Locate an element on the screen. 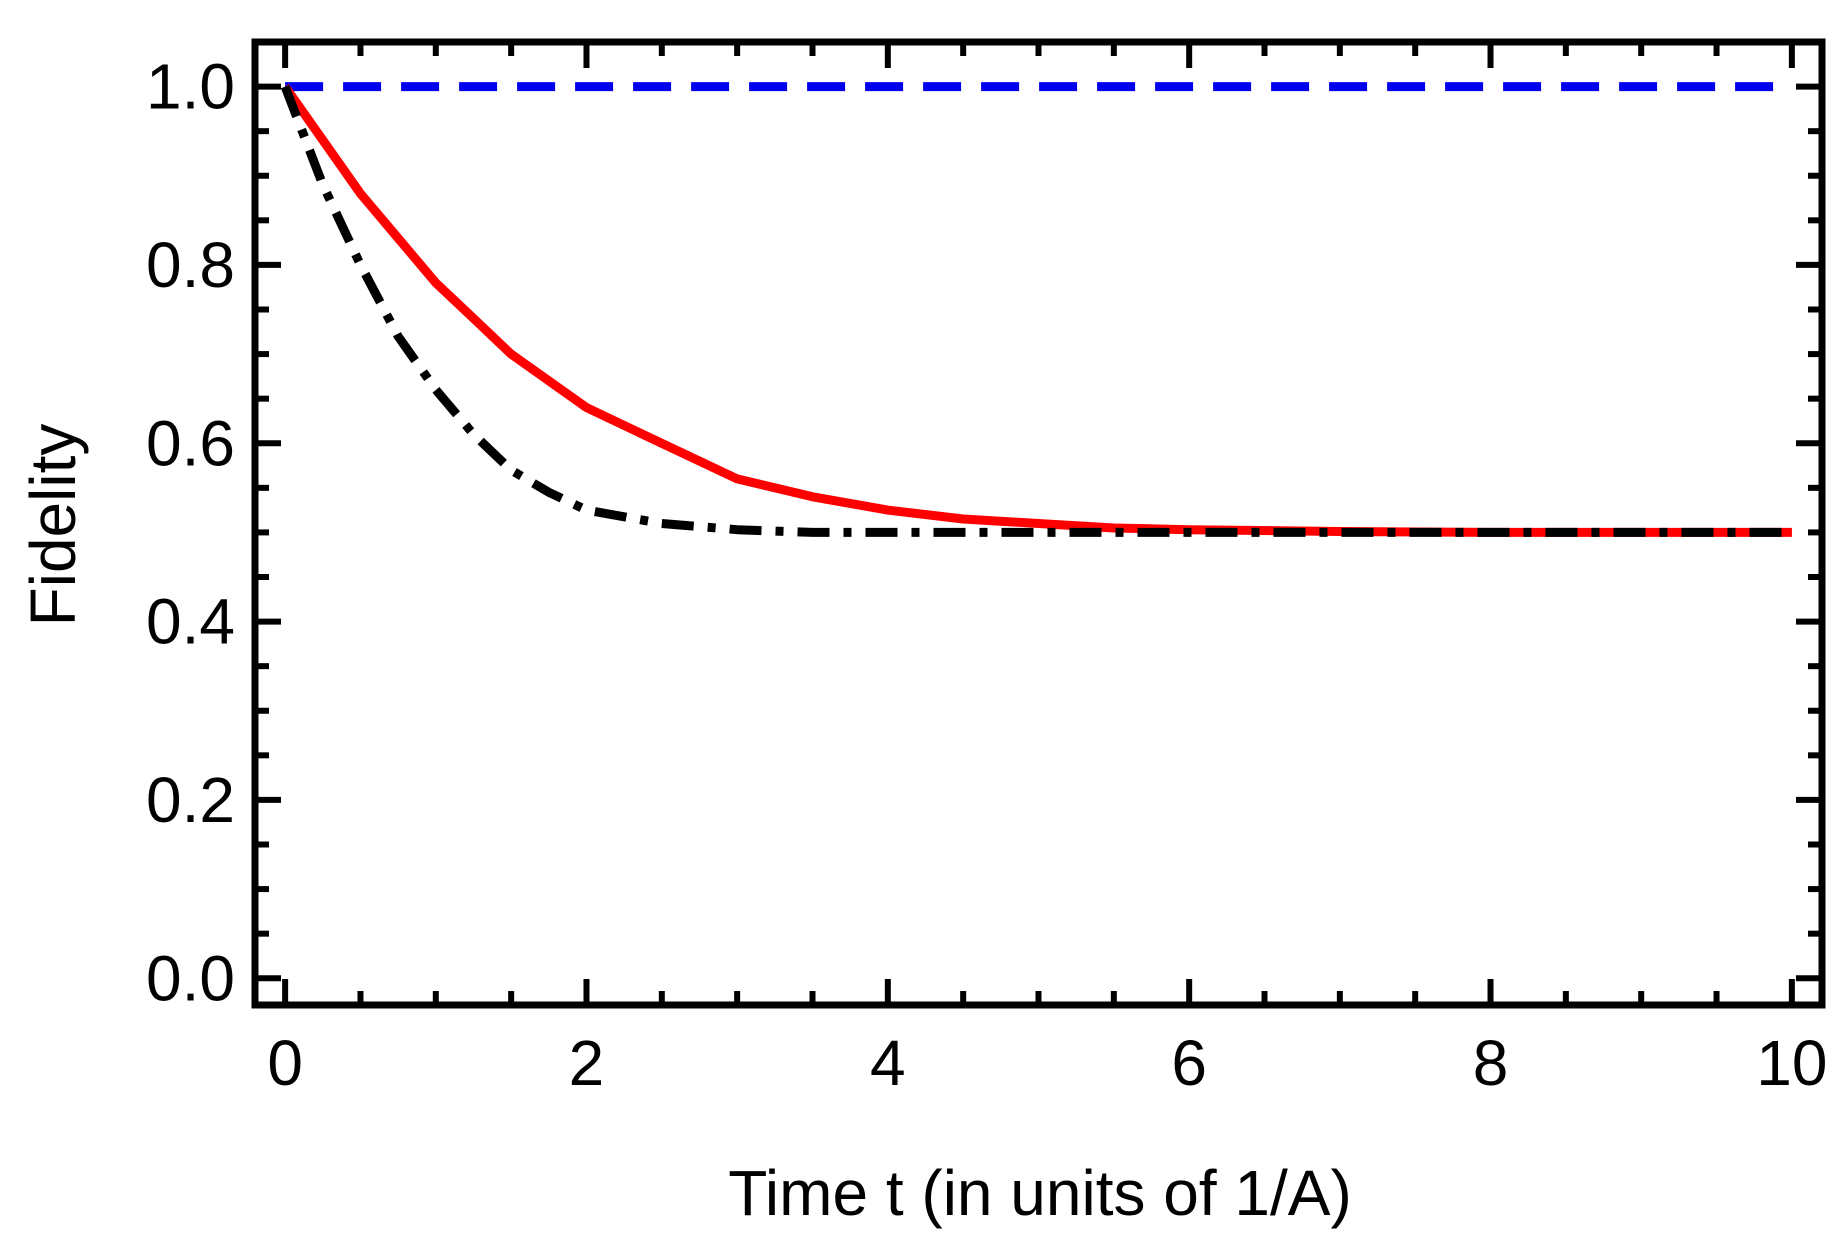  y-tick-label: 0.4 is located at coordinates (190, 622).